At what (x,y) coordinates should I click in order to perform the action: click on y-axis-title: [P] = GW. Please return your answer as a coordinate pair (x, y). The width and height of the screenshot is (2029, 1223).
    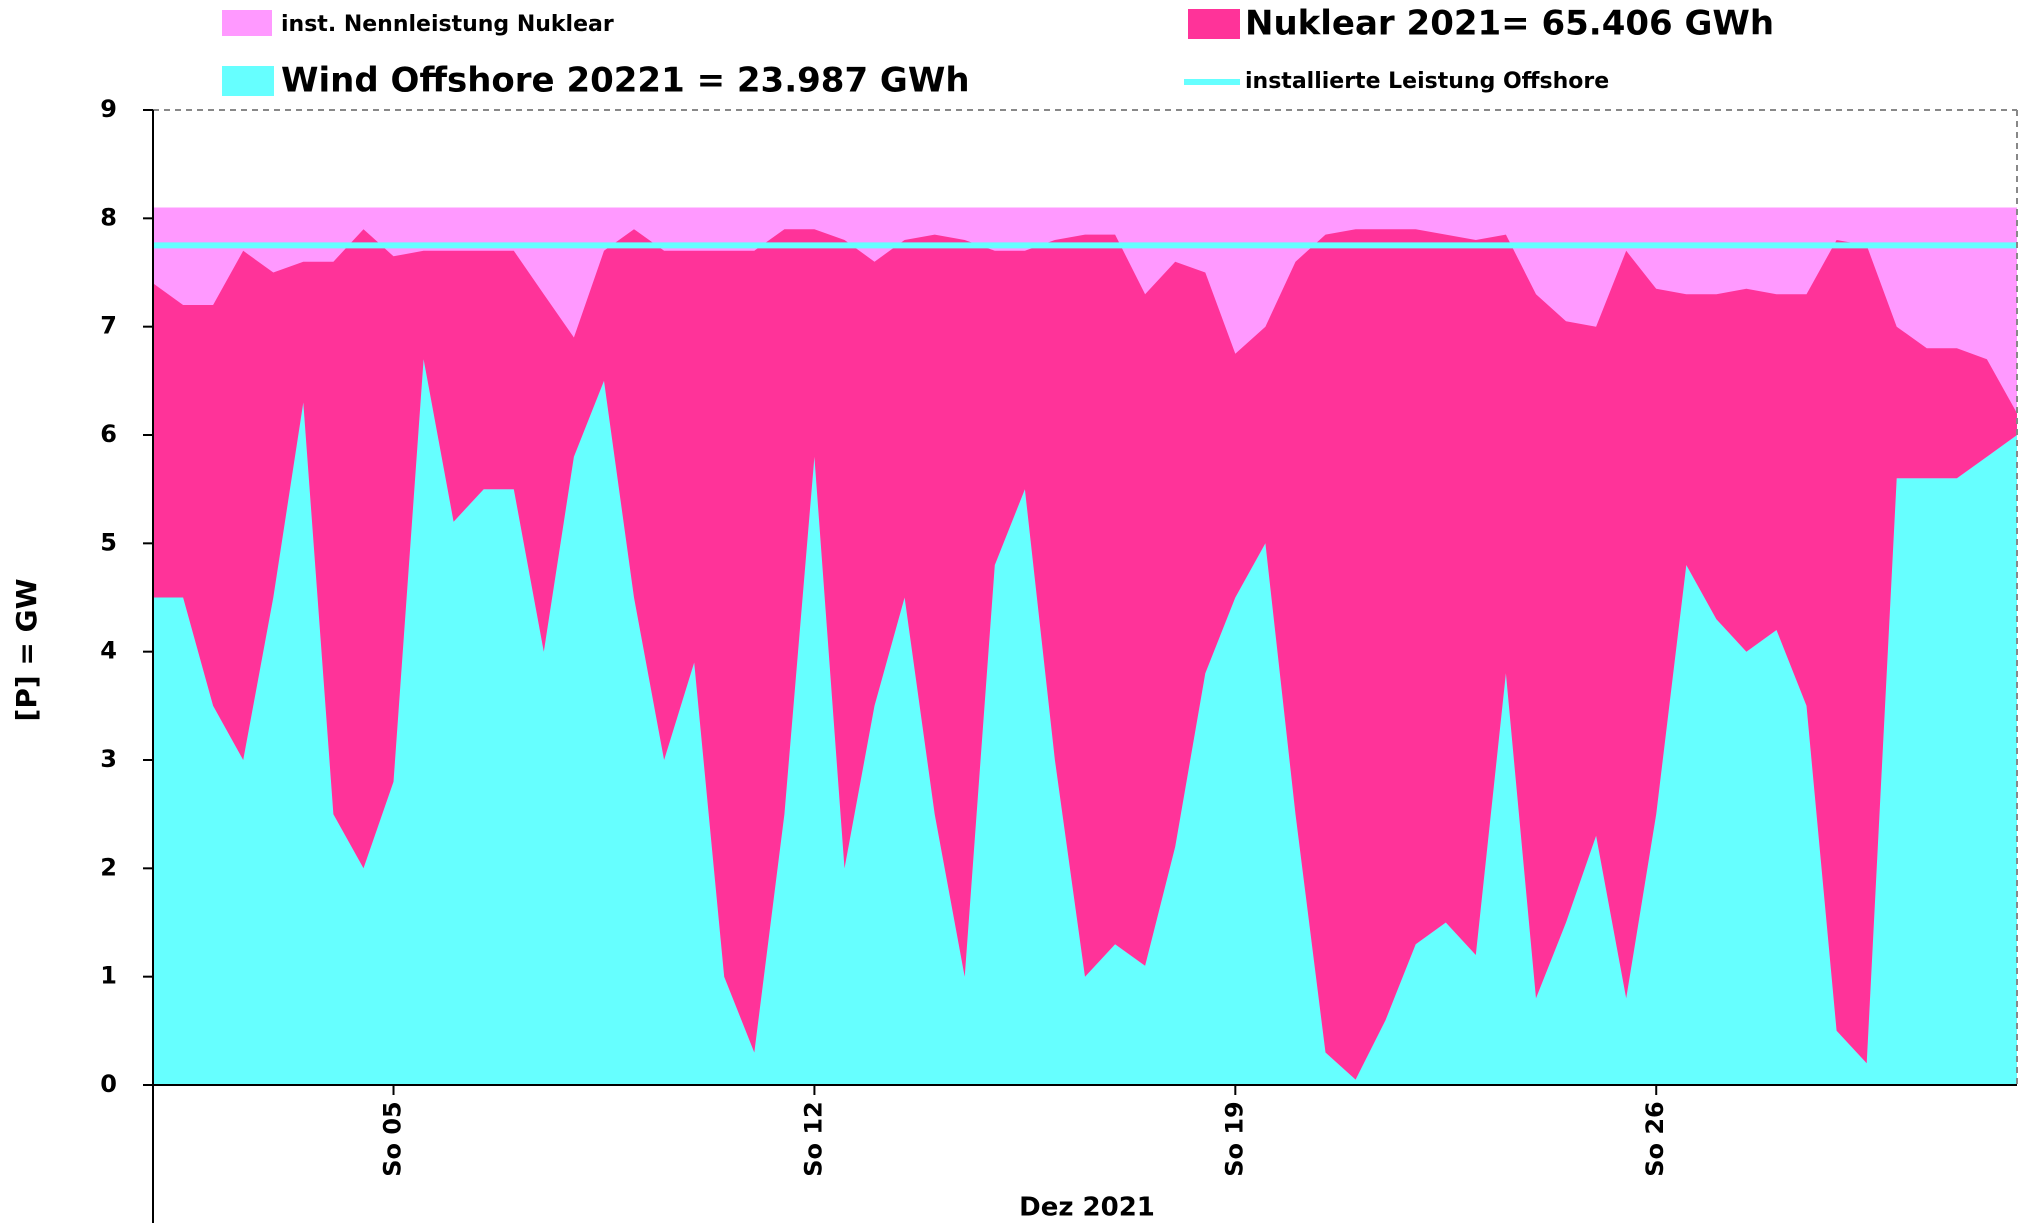
    Looking at the image, I should click on (26, 649).